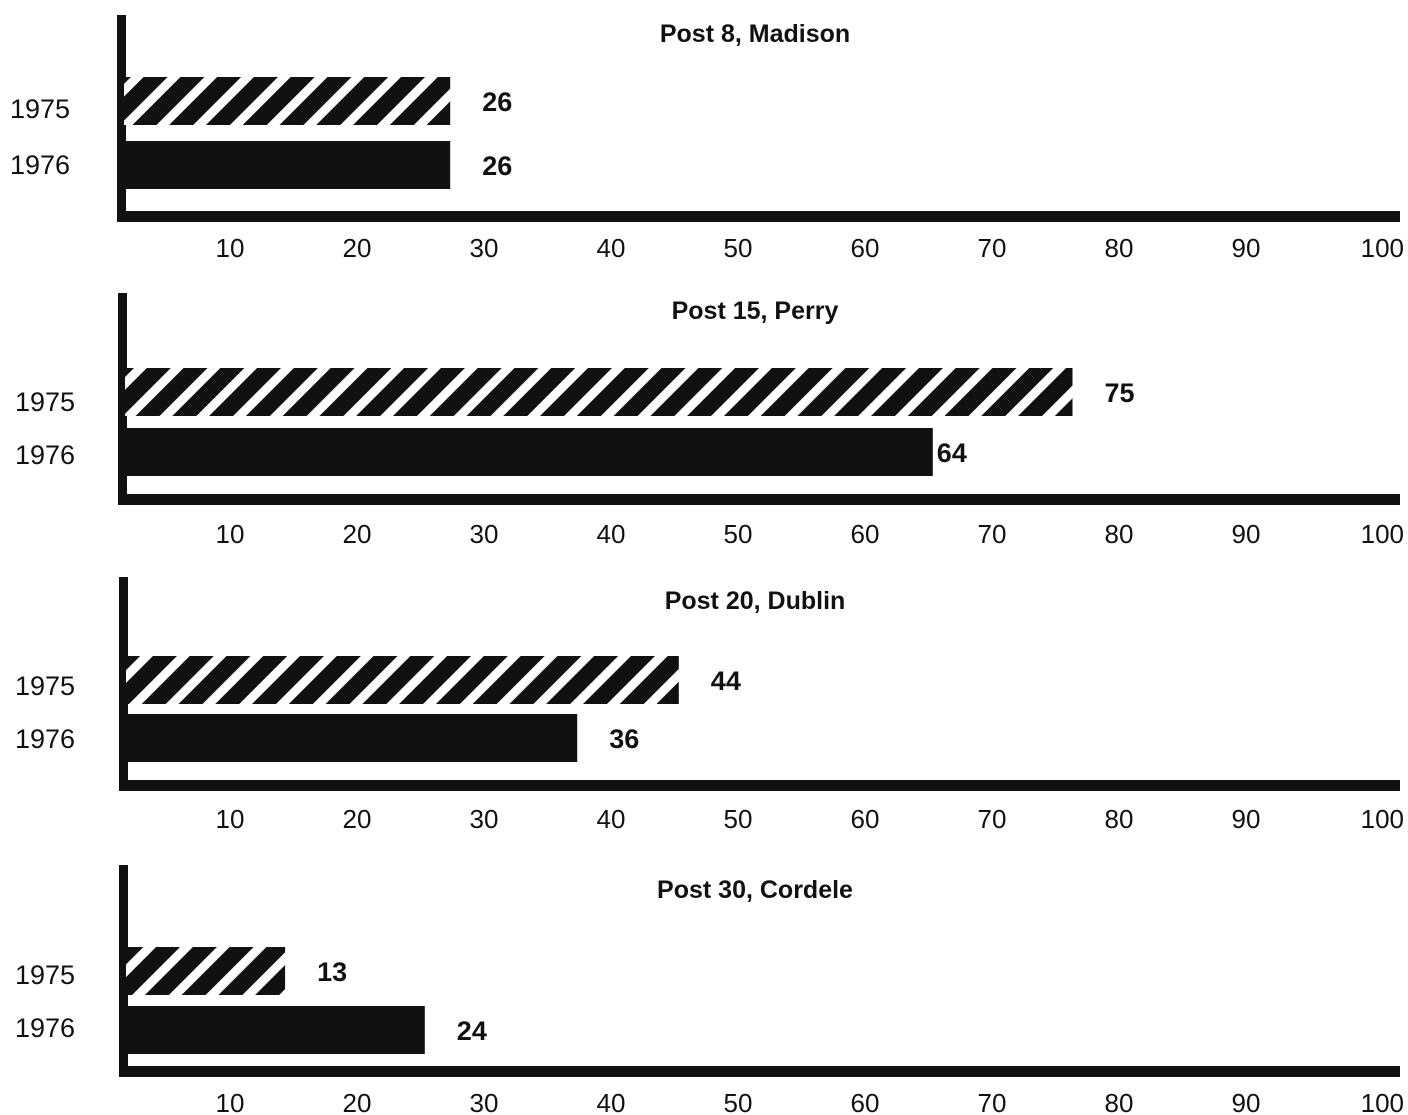 This screenshot has width=1408, height=1115. I want to click on chart-title: Post 15, Perry, so click(755, 311).